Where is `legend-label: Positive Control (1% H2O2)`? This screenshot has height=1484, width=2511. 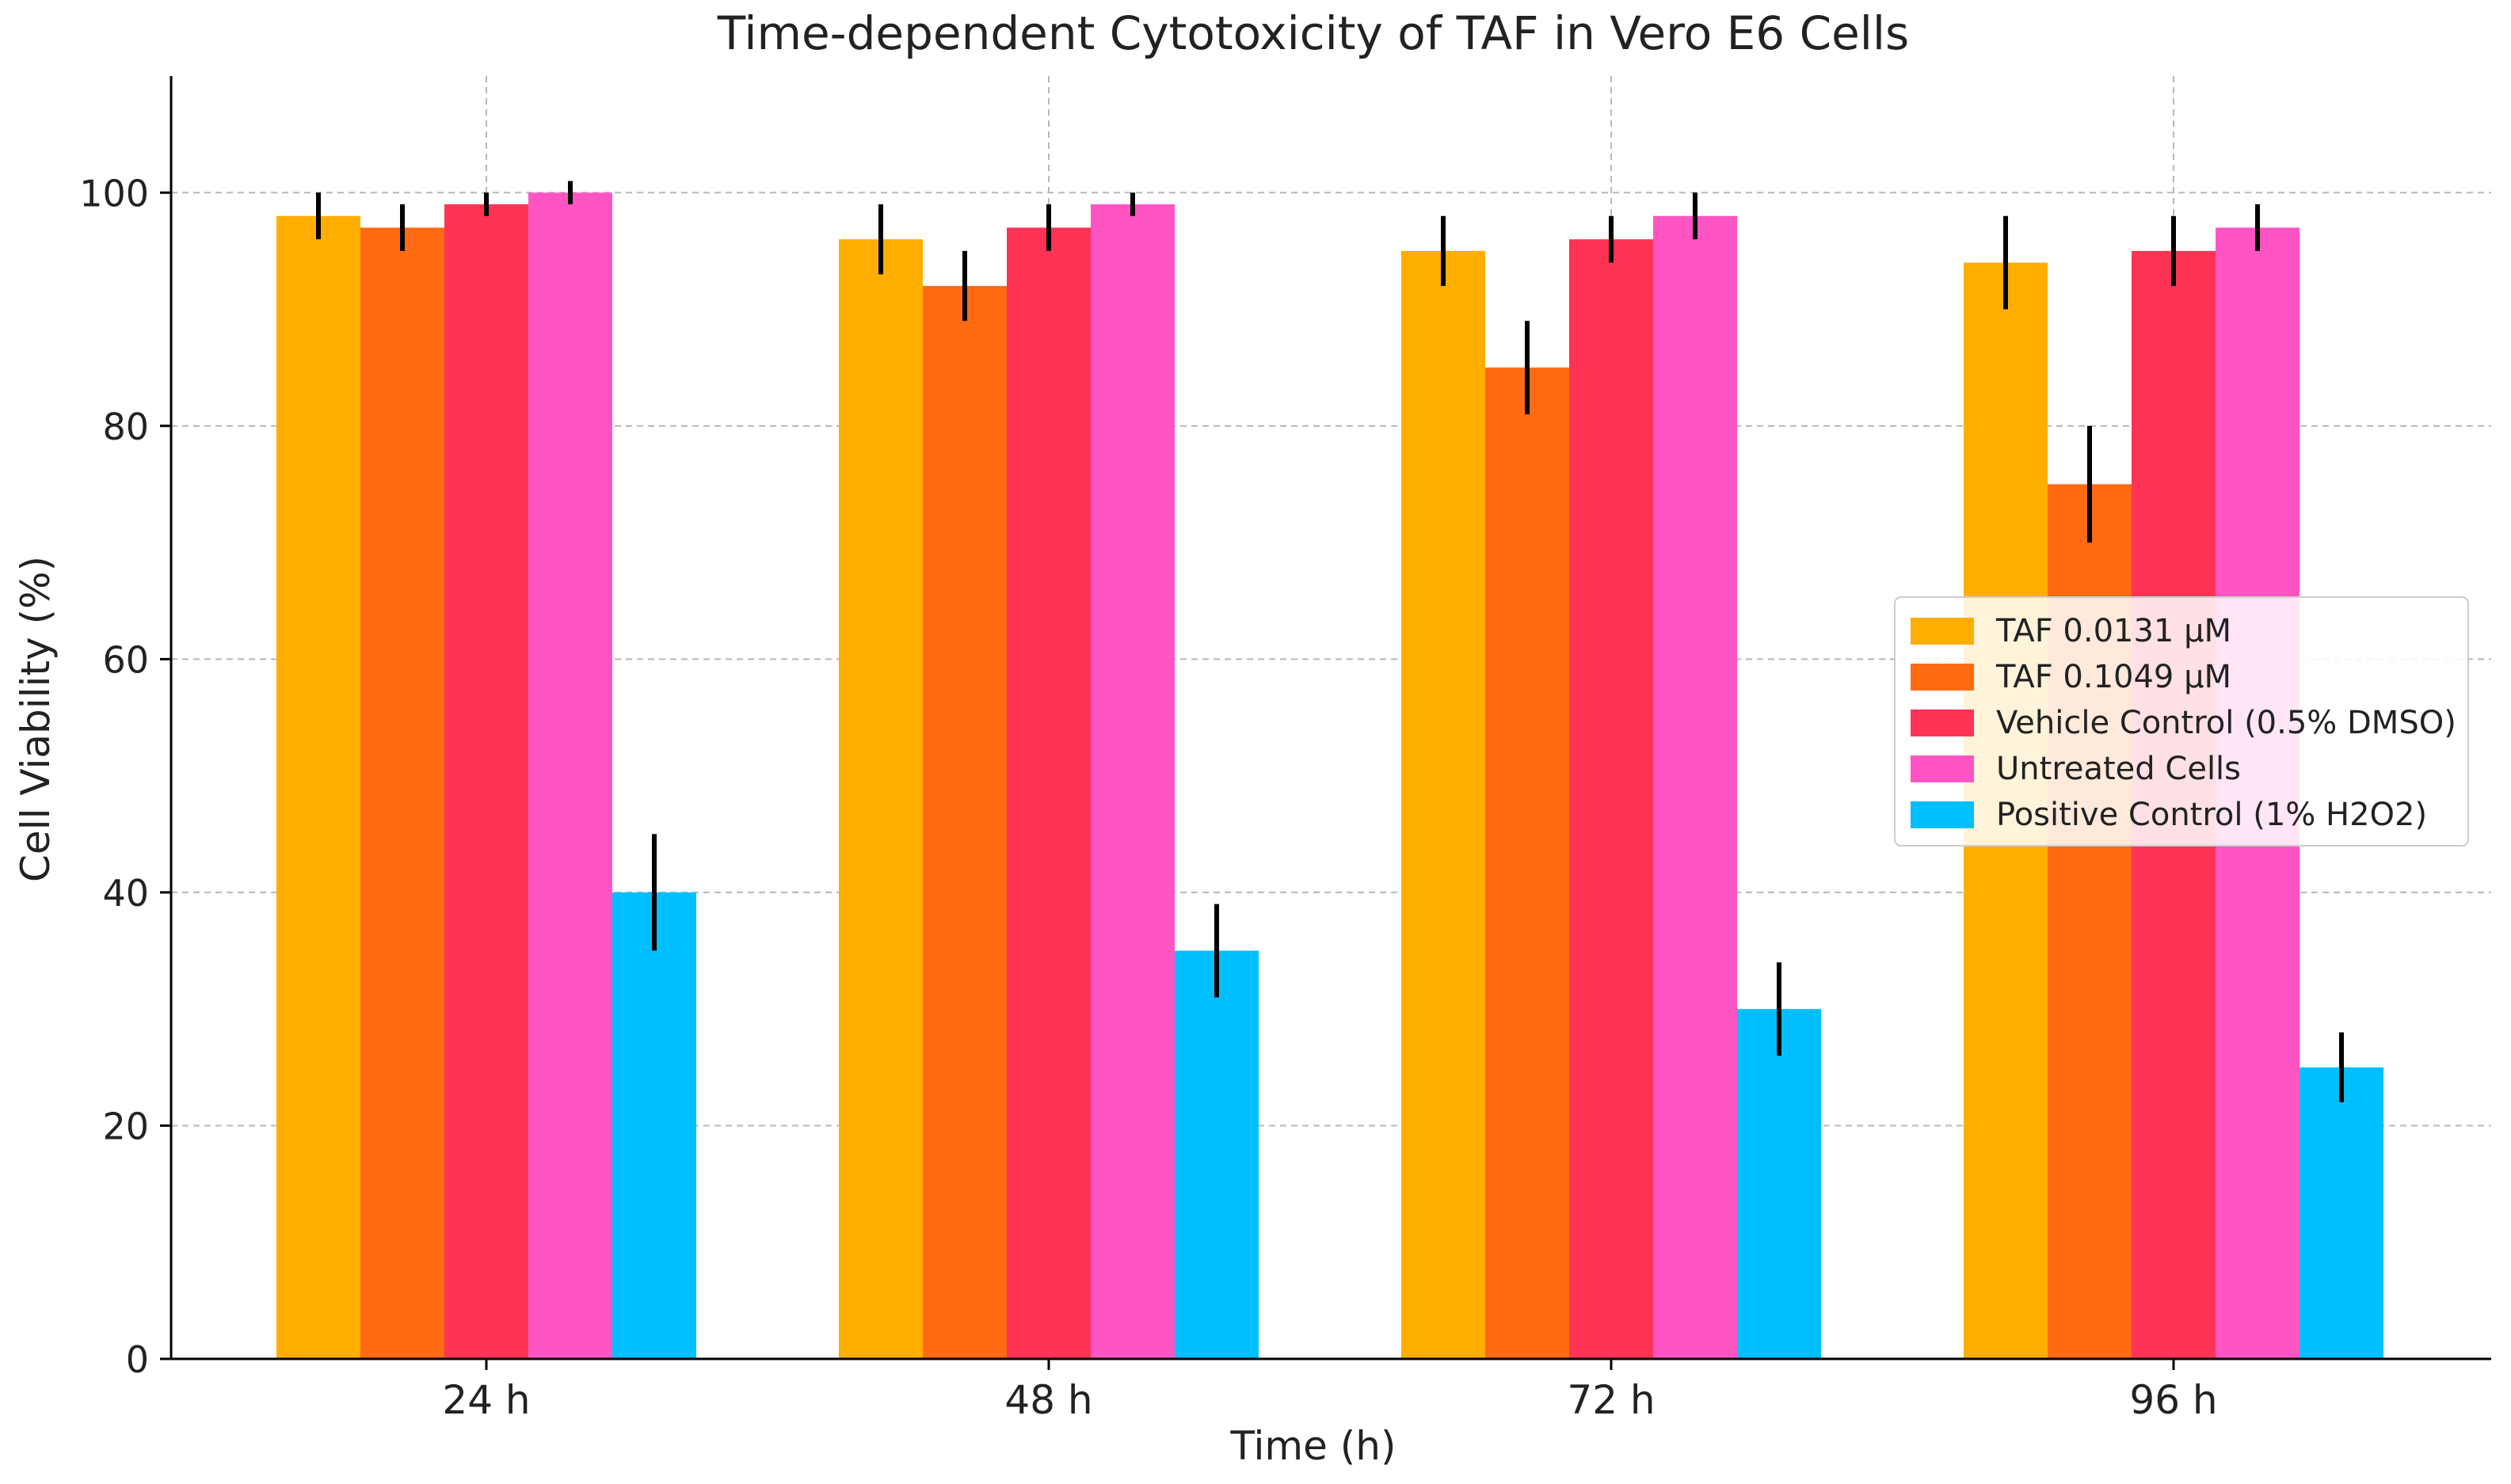
legend-label: Positive Control (1% H2O2) is located at coordinates (2211, 815).